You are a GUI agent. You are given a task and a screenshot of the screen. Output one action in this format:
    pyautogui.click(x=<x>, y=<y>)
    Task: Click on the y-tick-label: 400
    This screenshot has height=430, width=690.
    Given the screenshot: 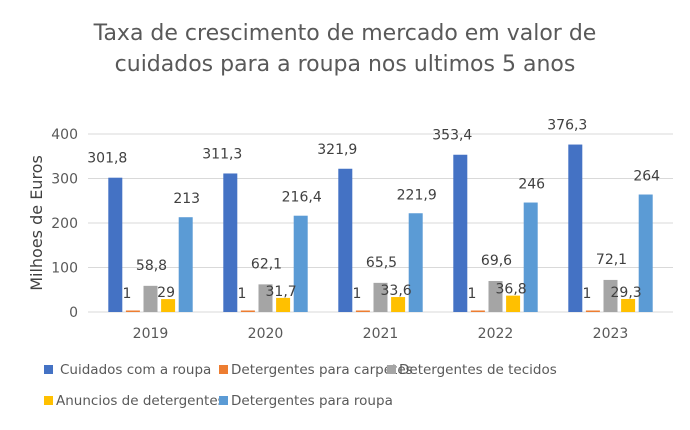 What is the action you would take?
    pyautogui.click(x=64, y=135)
    